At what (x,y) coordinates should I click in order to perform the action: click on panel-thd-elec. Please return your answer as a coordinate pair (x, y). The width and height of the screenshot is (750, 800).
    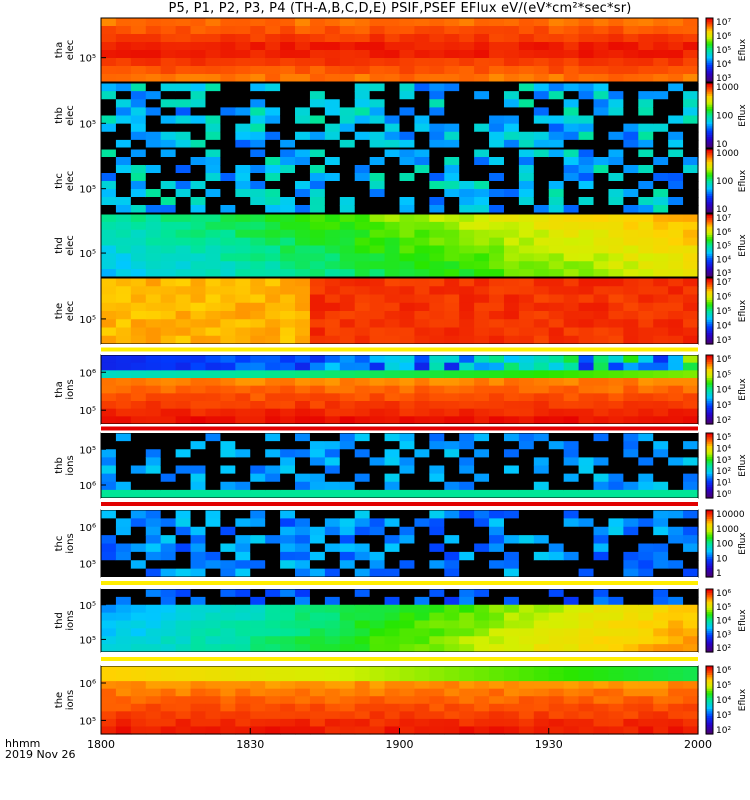
    Looking at the image, I should click on (400, 246).